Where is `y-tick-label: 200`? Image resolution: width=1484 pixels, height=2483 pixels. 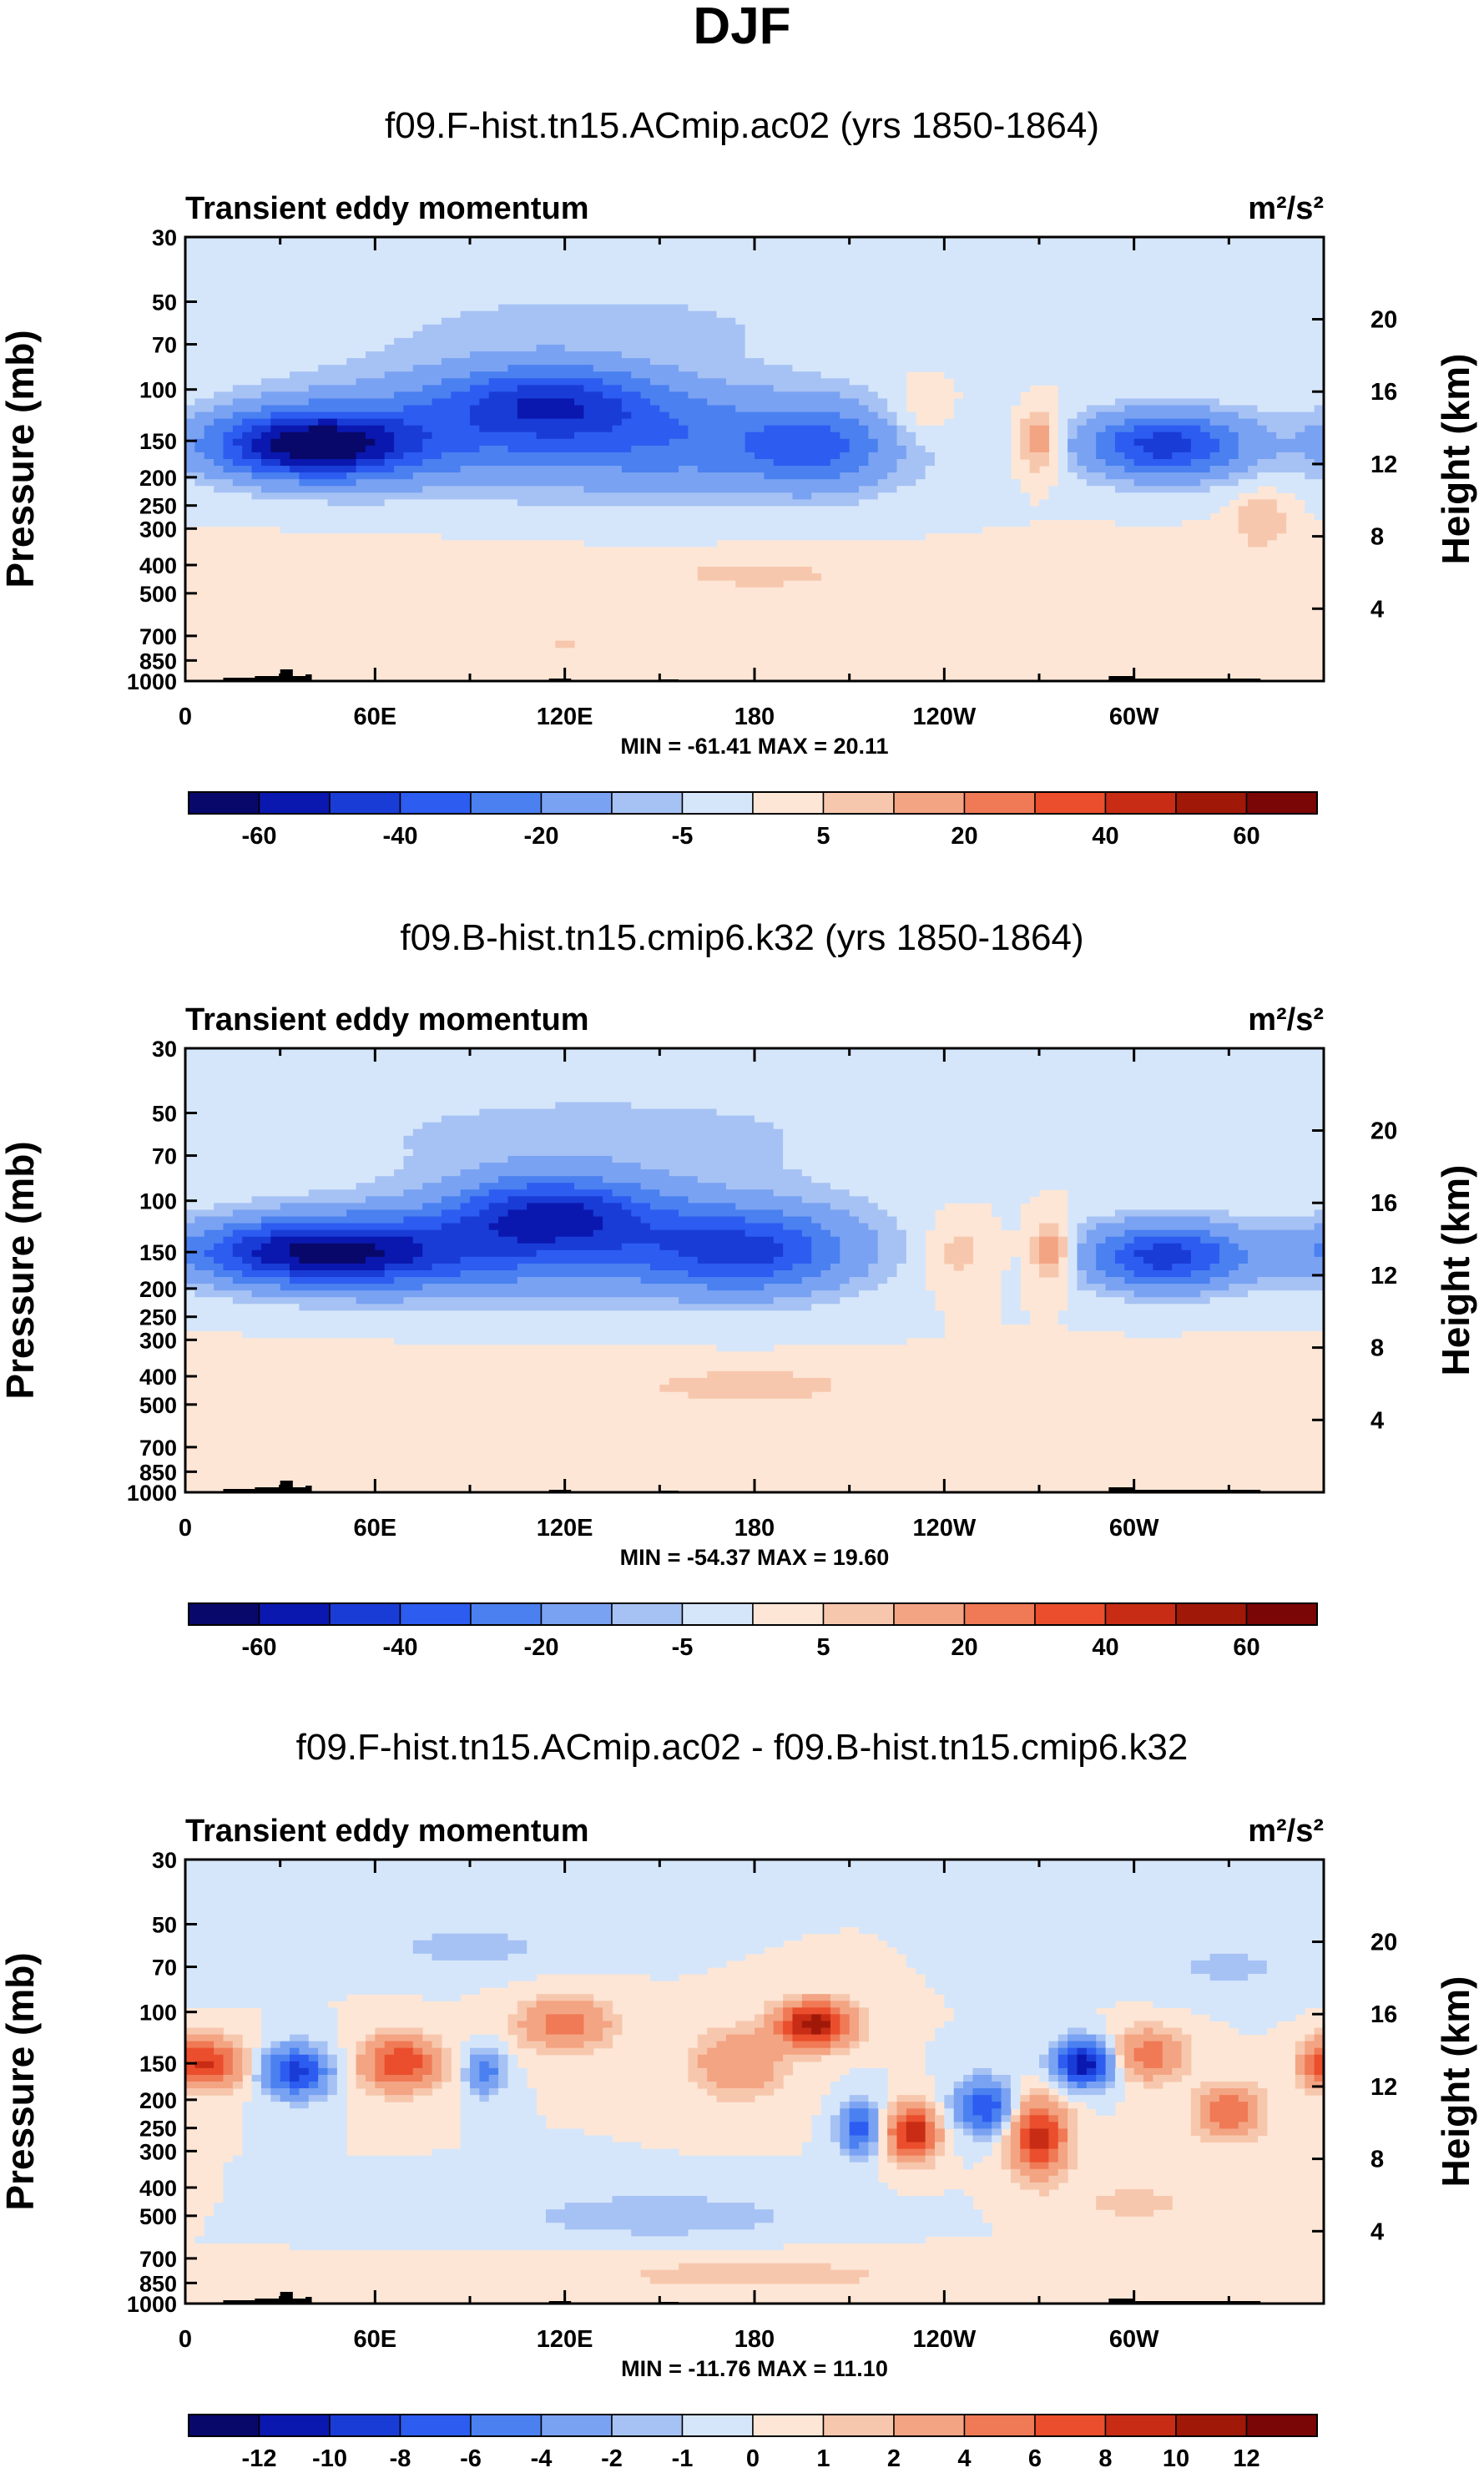
y-tick-label: 200 is located at coordinates (158, 1289).